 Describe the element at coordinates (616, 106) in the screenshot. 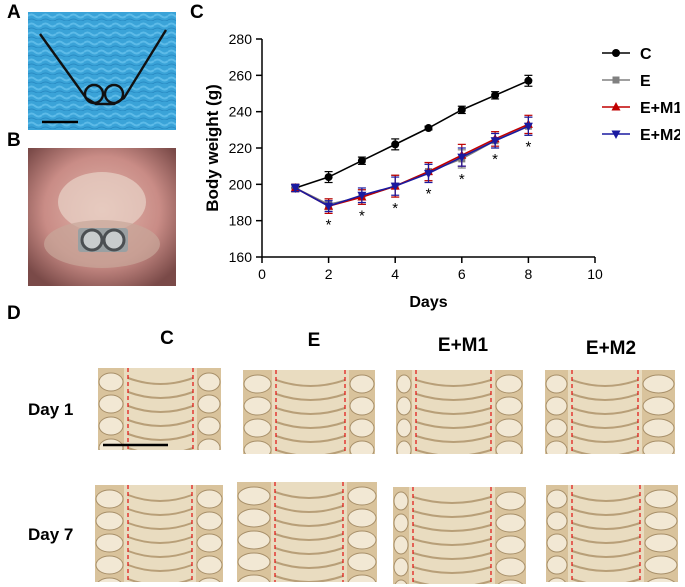

I see `legend-marker-e-m1` at that location.